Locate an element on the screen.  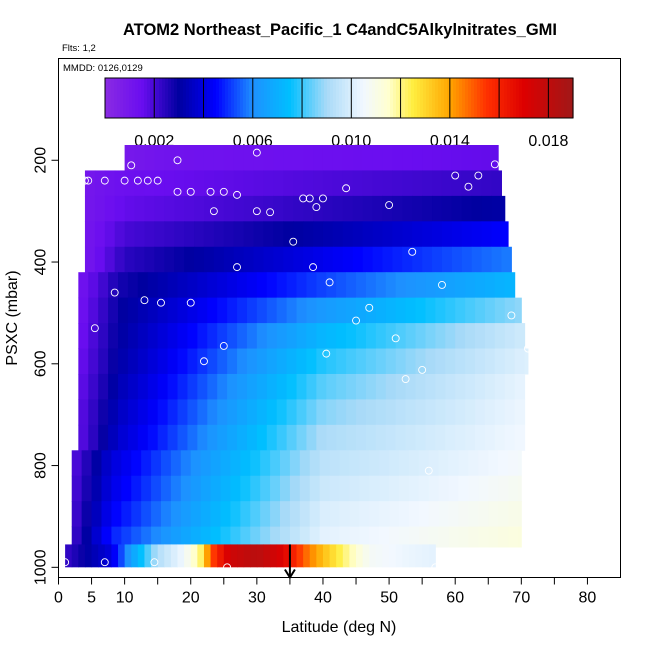
x-tick-label: 0 is located at coordinates (58, 598).